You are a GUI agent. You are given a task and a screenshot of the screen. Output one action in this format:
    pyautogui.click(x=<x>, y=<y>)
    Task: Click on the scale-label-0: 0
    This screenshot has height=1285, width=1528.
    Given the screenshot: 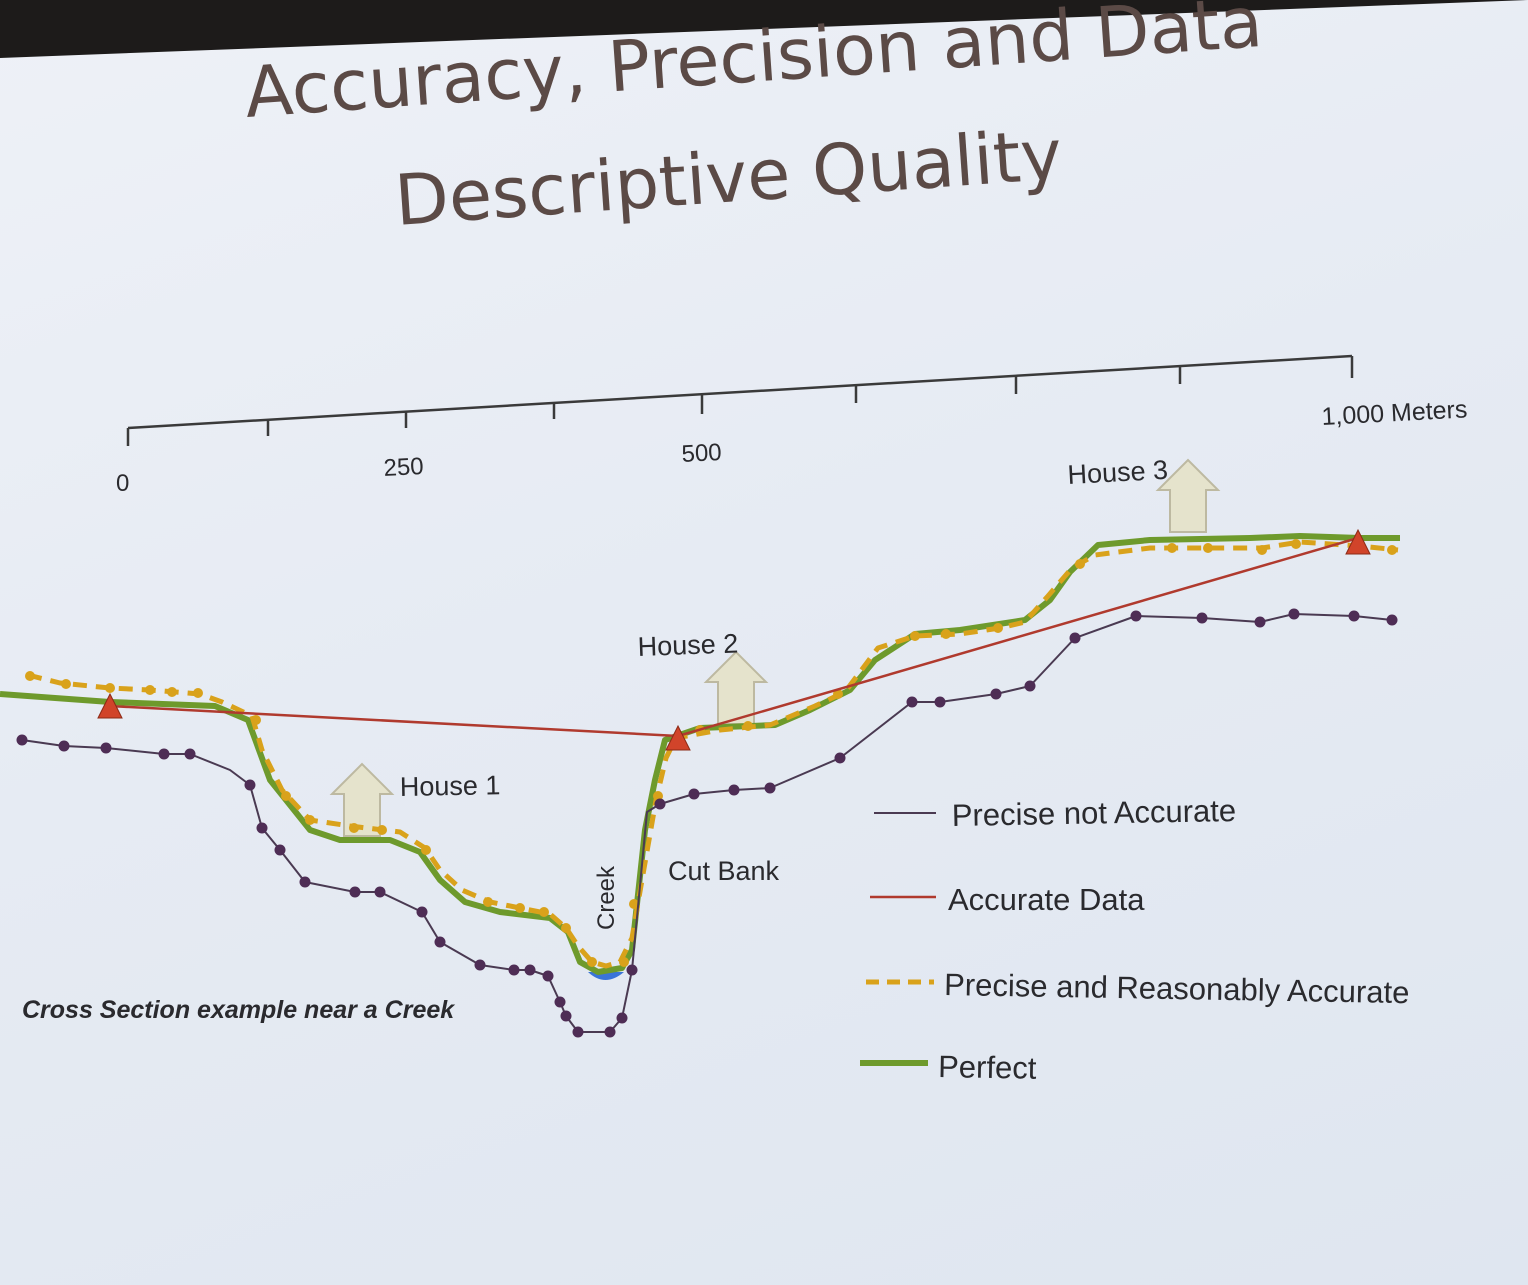 What is the action you would take?
    pyautogui.click(x=122, y=483)
    